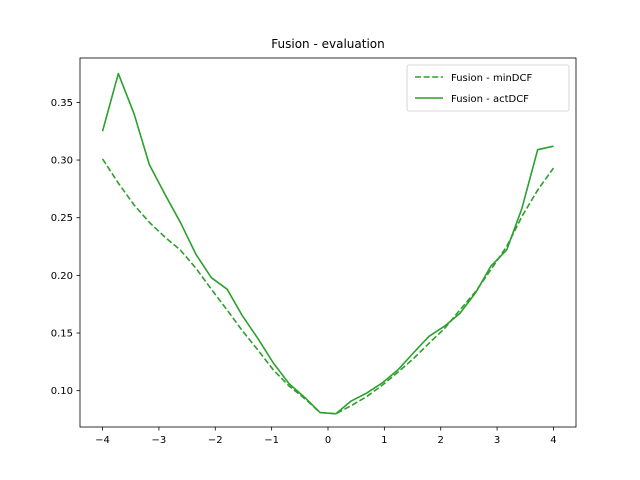 This screenshot has height=480, width=640. Describe the element at coordinates (62, 276) in the screenshot. I see `y-tick-label: 0.20` at that location.